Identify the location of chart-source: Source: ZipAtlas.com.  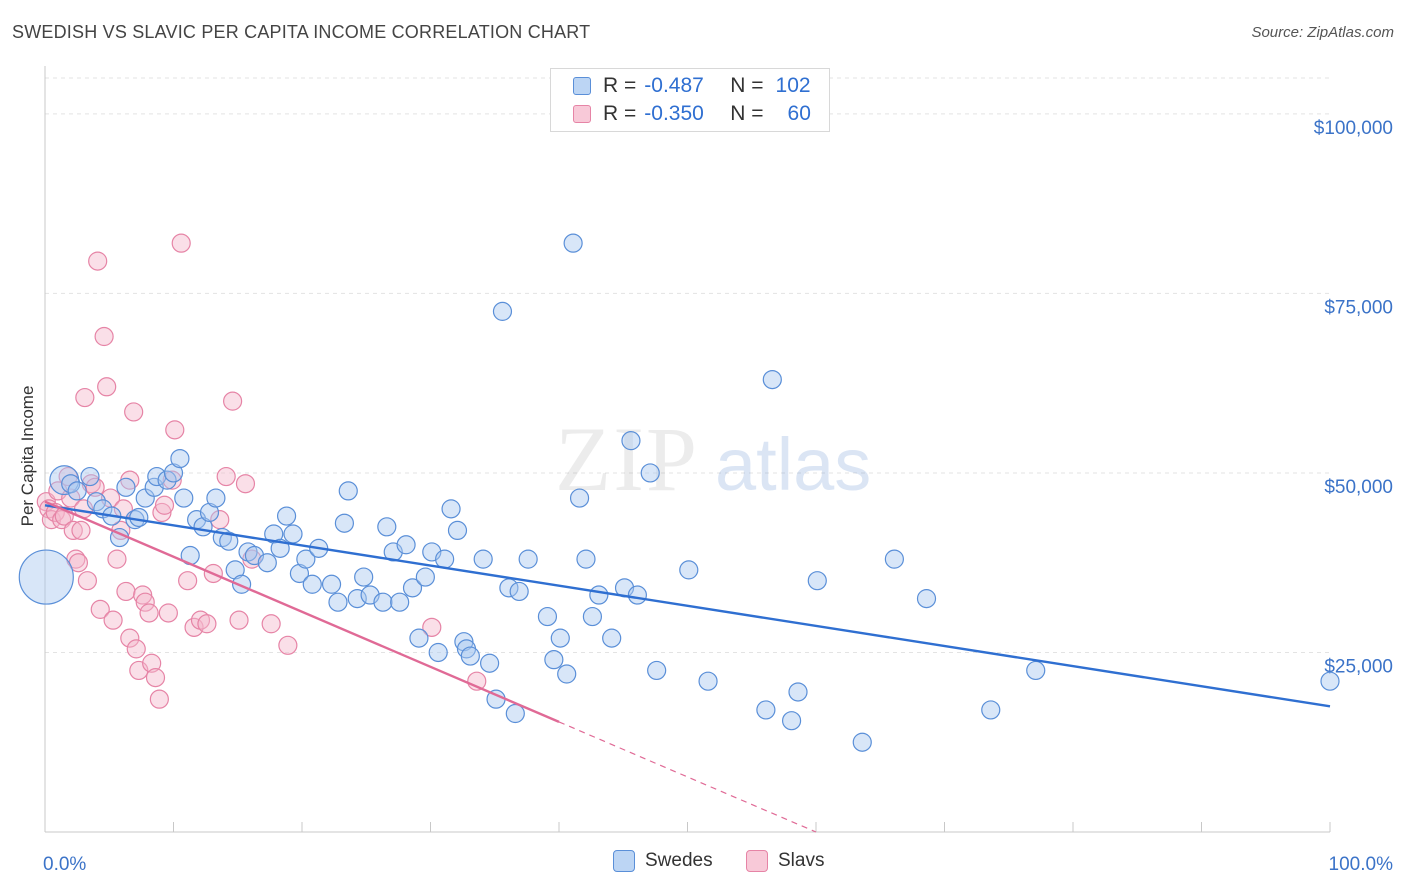
(1322, 32).